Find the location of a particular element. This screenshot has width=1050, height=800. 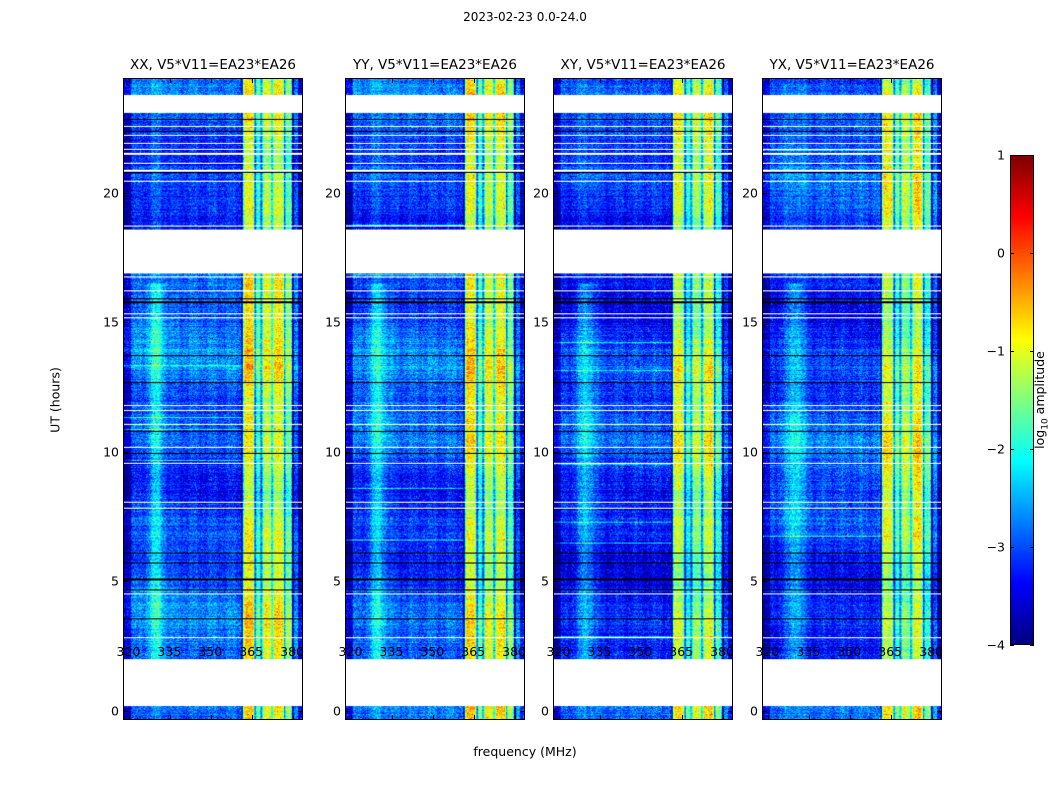

colorbar-tick-label: −1 is located at coordinates (995, 351).